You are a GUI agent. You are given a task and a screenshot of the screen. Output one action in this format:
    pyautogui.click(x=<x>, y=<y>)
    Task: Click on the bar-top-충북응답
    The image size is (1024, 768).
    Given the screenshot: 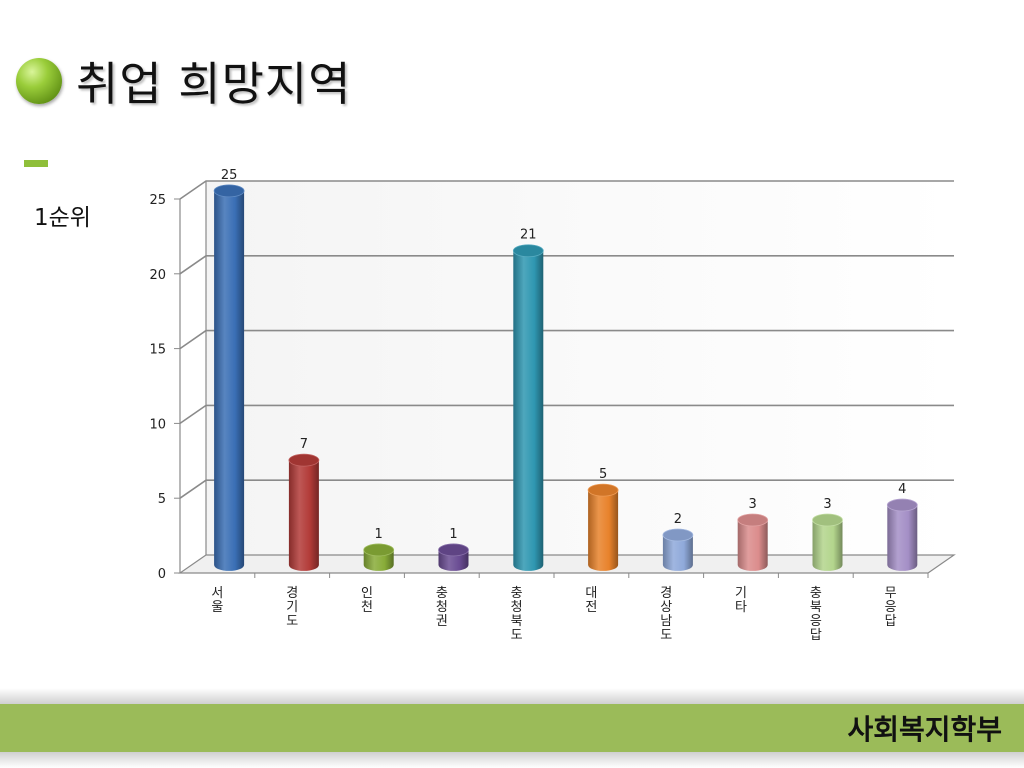 What is the action you would take?
    pyautogui.click(x=827, y=520)
    